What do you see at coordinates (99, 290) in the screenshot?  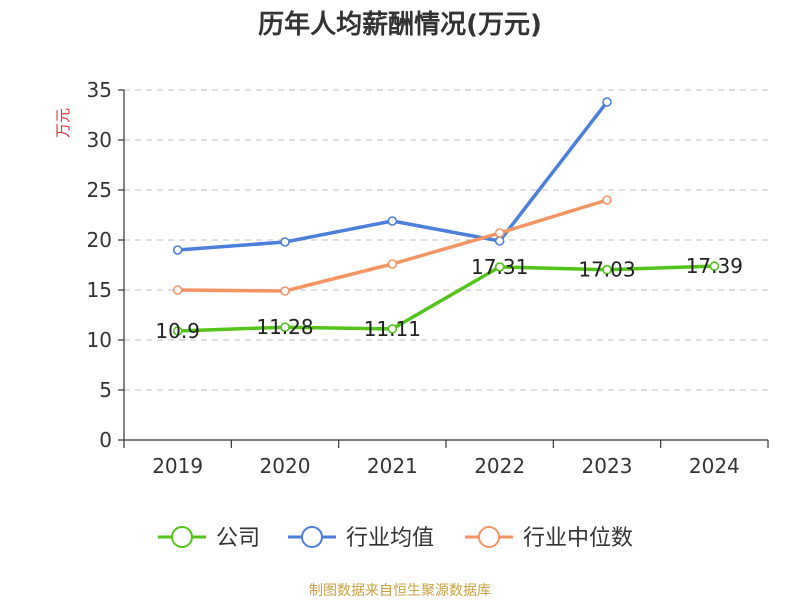 I see `y-tick-label: 15` at bounding box center [99, 290].